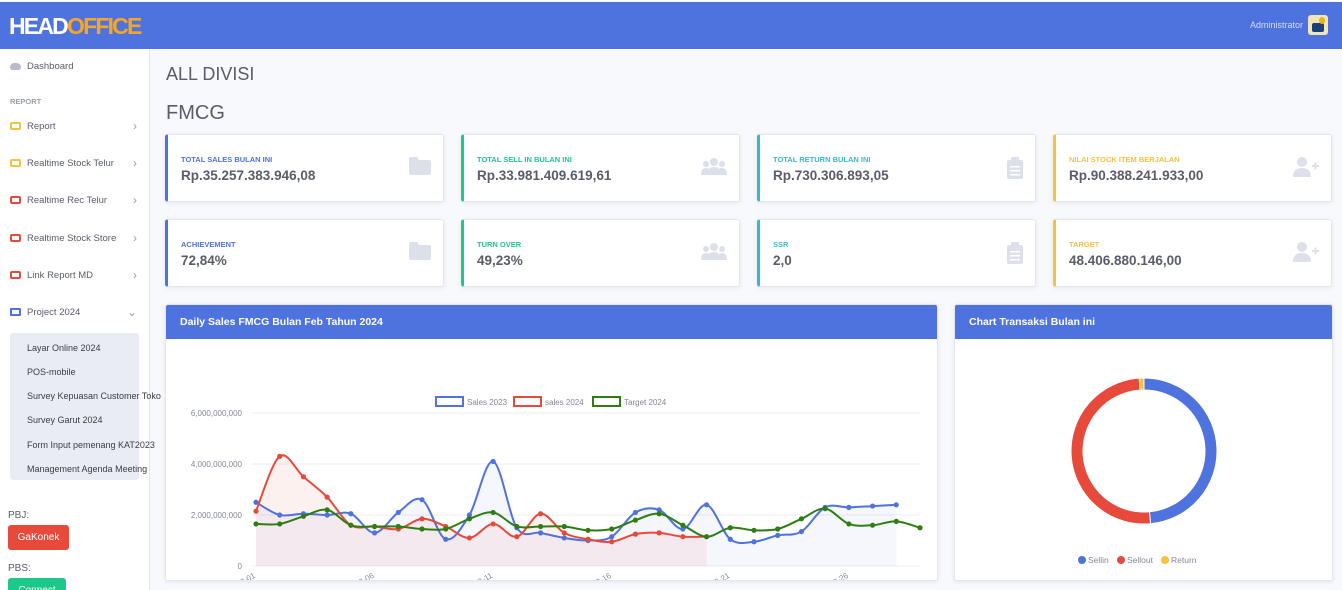  What do you see at coordinates (94, 396) in the screenshot?
I see `submenu-item-survey-kepuasan: Survey Kepuasan Customer Toko` at bounding box center [94, 396].